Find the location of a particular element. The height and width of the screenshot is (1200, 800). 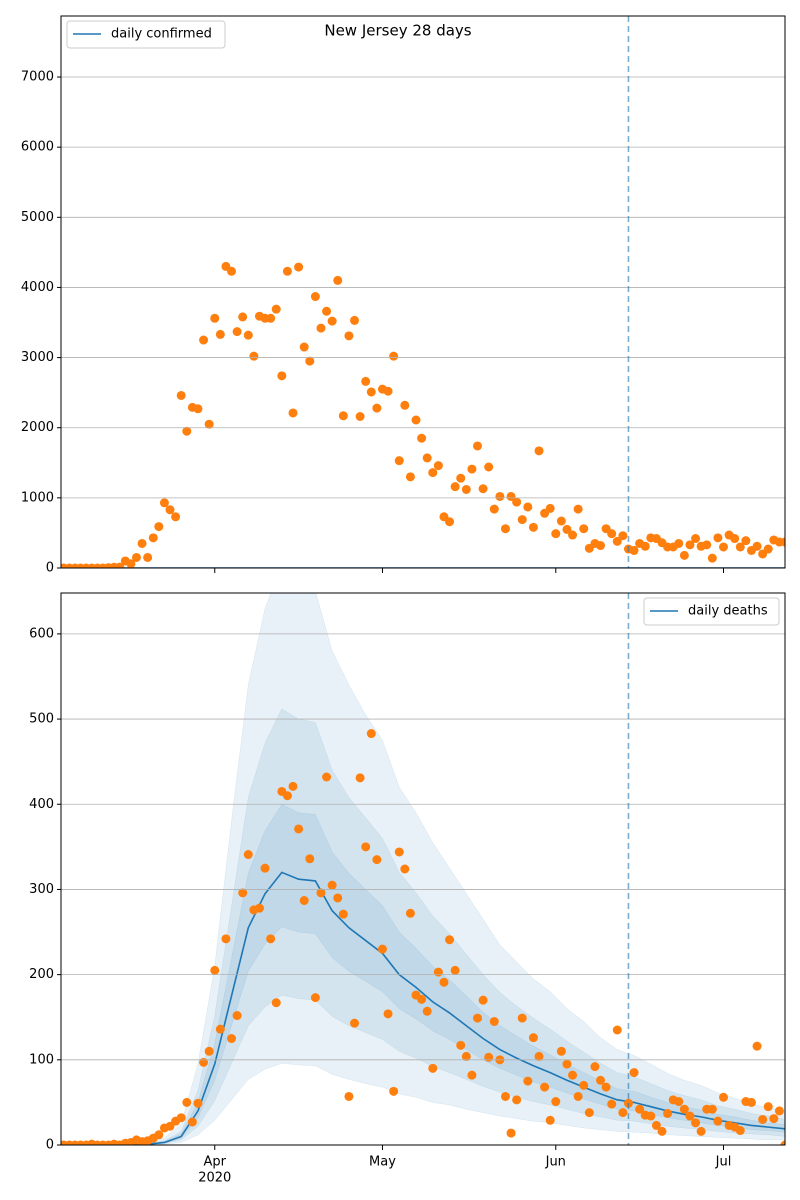

y-tick-label: 400 is located at coordinates (41, 804).